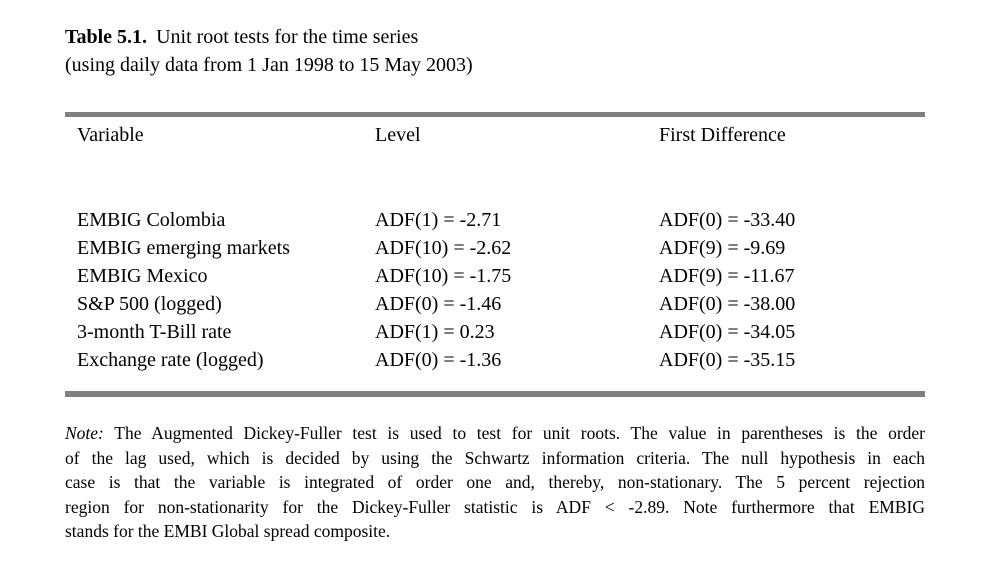 The width and height of the screenshot is (999, 570). I want to click on note-label: Note:, so click(84, 433).